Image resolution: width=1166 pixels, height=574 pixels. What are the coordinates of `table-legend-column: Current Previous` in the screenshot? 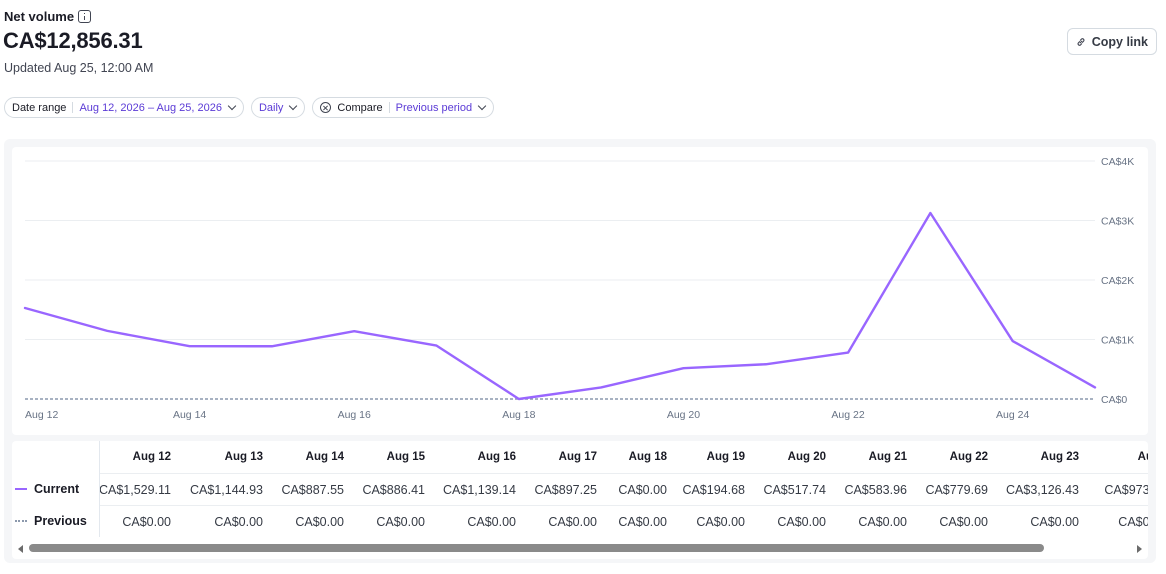 It's located at (56, 489).